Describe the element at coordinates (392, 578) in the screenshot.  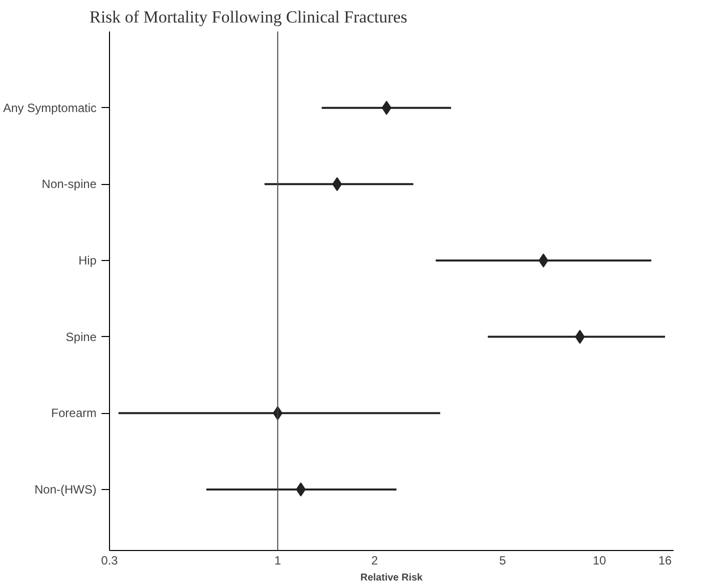
I see `x-axis-title: Relative Risk` at that location.